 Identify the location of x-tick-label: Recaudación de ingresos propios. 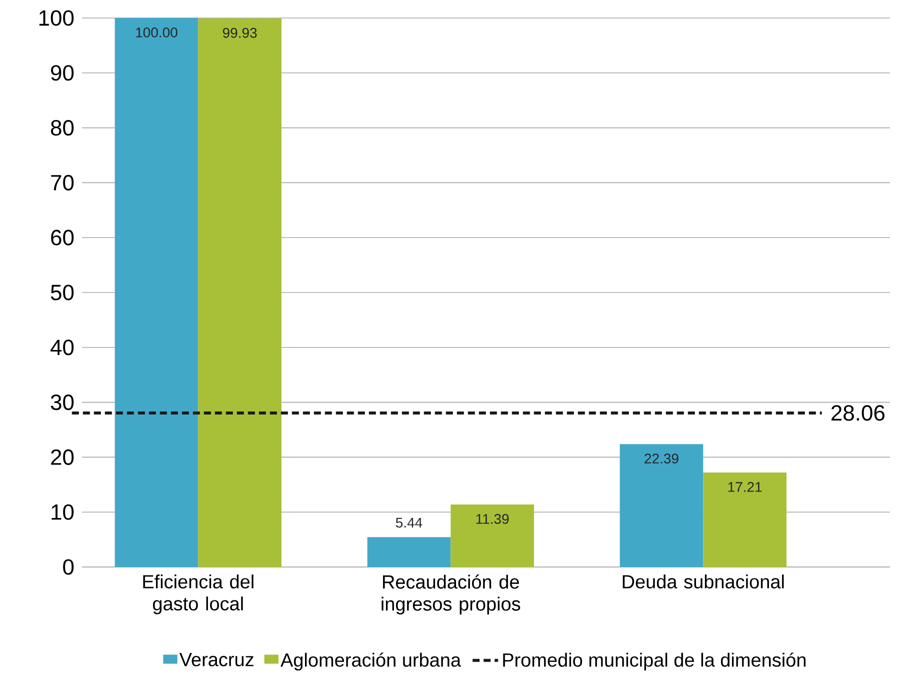
(451, 594).